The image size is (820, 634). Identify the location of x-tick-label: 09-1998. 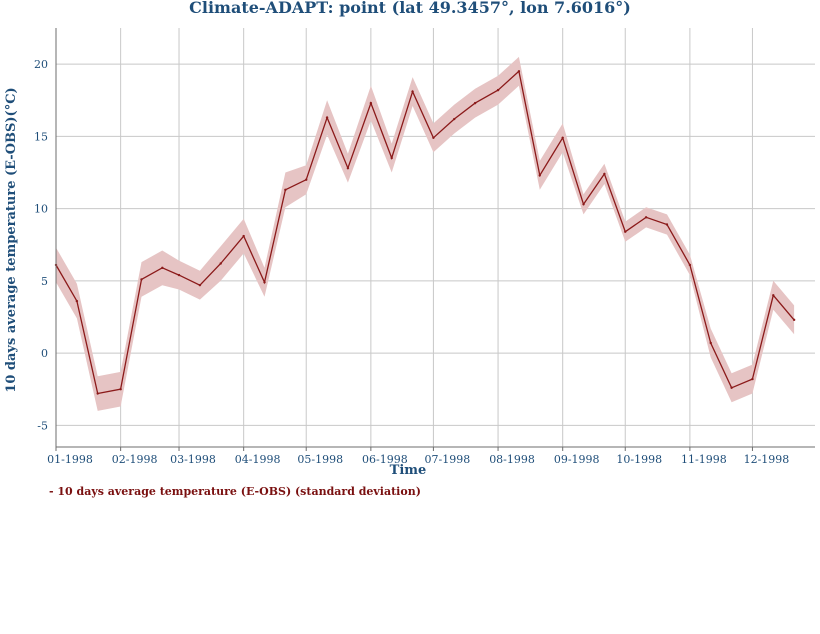
(577, 459).